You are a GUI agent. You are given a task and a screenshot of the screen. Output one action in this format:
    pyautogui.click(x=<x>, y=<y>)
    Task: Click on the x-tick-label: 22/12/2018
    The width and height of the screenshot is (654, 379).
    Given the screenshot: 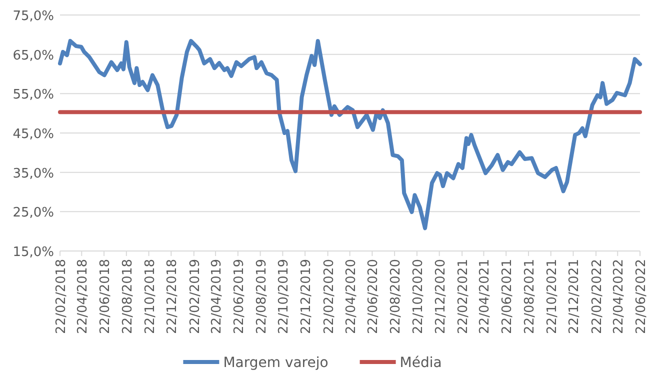 What is the action you would take?
    pyautogui.click(x=172, y=296)
    